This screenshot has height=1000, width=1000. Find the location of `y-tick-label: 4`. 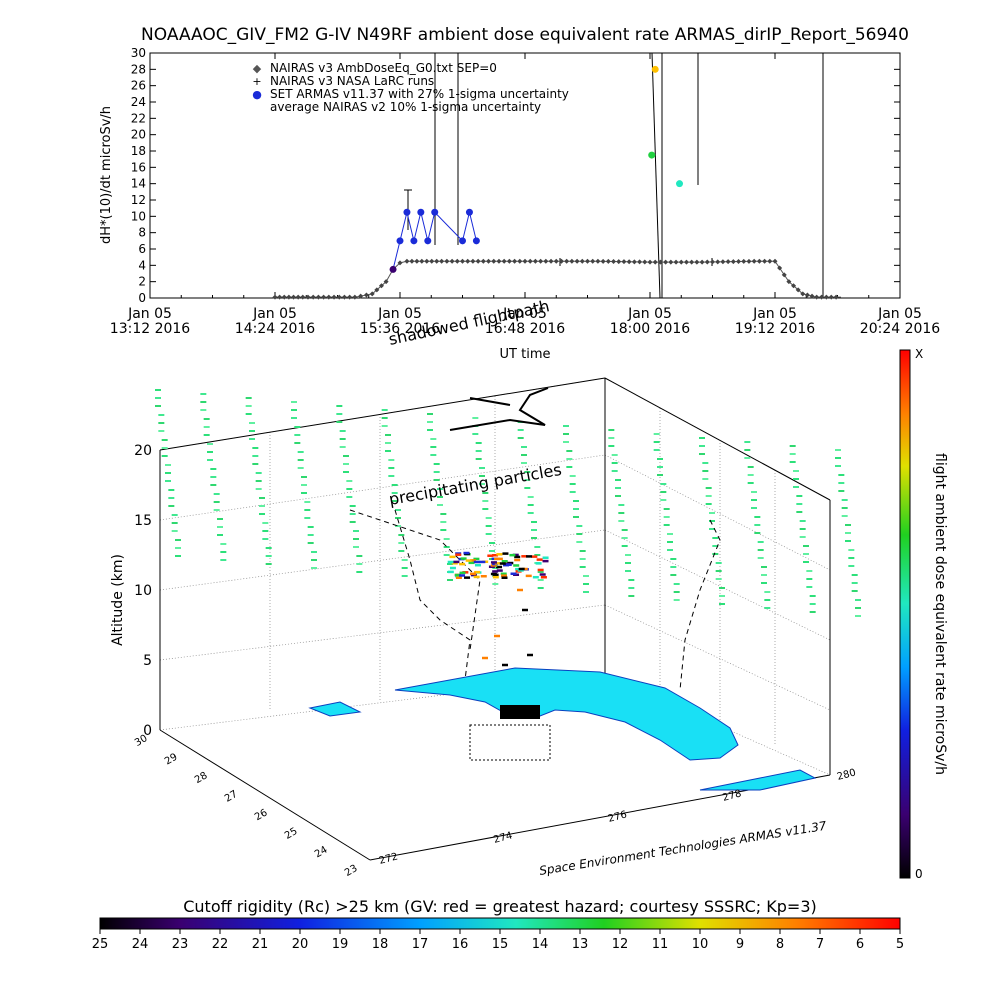

y-tick-label: 4 is located at coordinates (142, 265).